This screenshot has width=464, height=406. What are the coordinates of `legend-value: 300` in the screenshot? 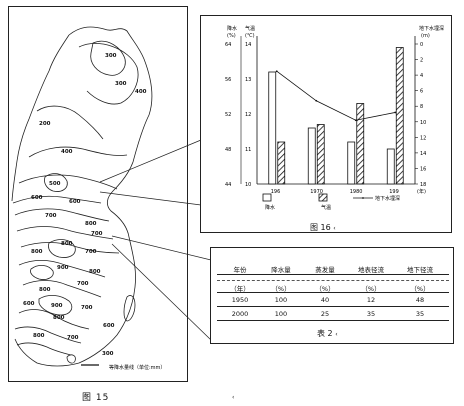 It's located at (108, 354).